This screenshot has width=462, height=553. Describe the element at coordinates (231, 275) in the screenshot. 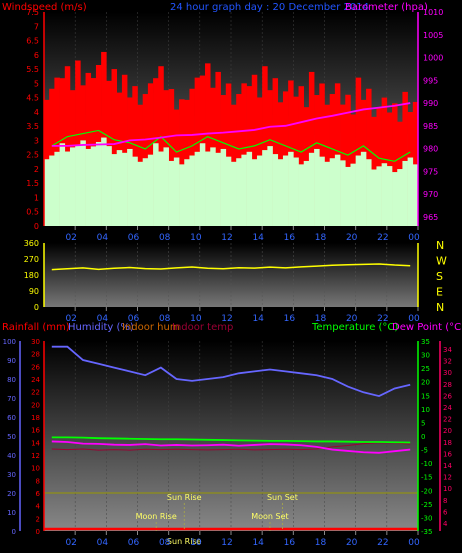

I see `direction-grid` at that location.